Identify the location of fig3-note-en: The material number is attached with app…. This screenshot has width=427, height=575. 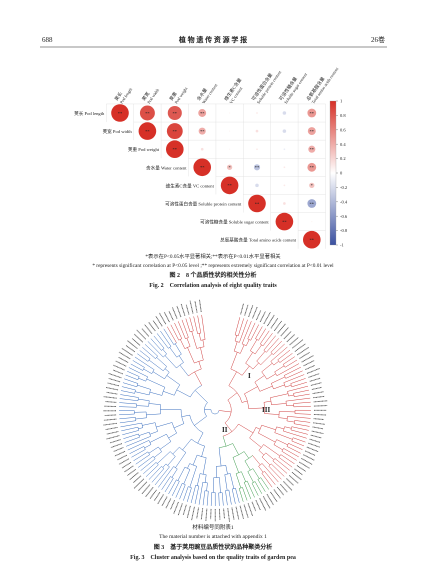
(213, 537).